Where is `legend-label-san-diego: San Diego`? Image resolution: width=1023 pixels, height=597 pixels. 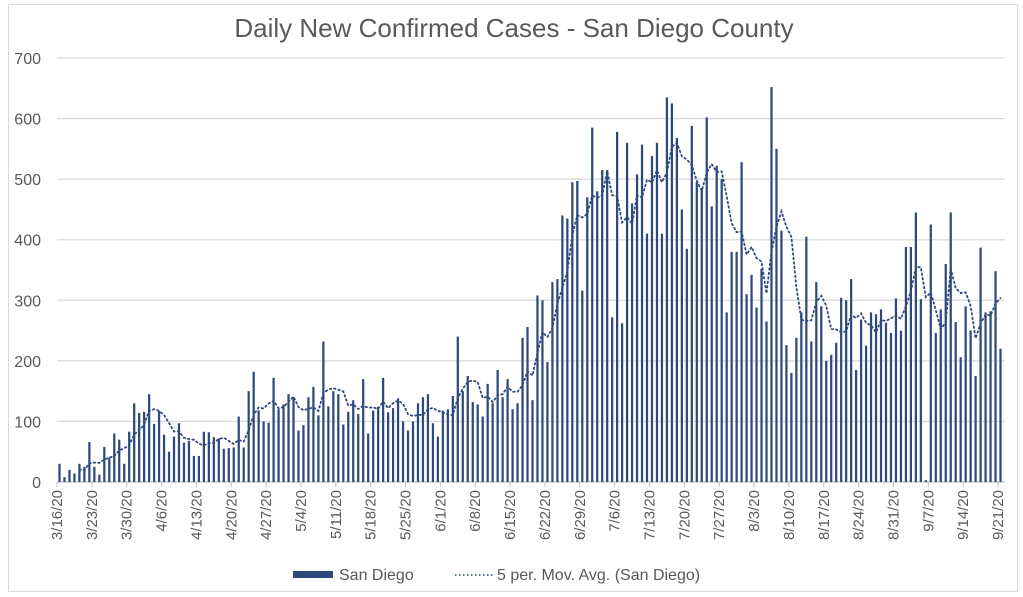
legend-label-san-diego: San Diego is located at coordinates (376, 575).